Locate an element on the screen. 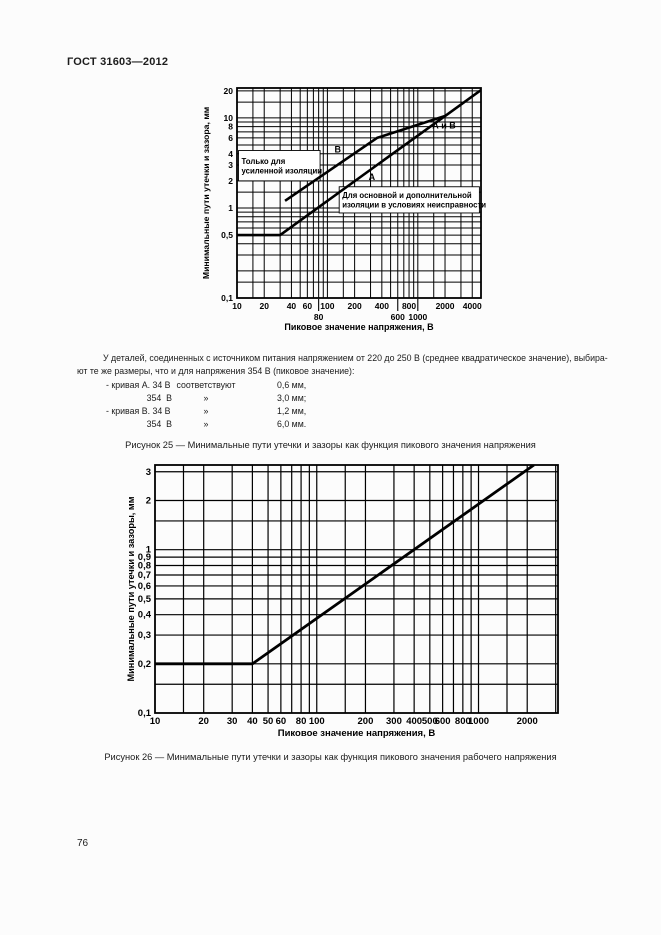  annotation-text: Для основной и дополнительной is located at coordinates (407, 195).